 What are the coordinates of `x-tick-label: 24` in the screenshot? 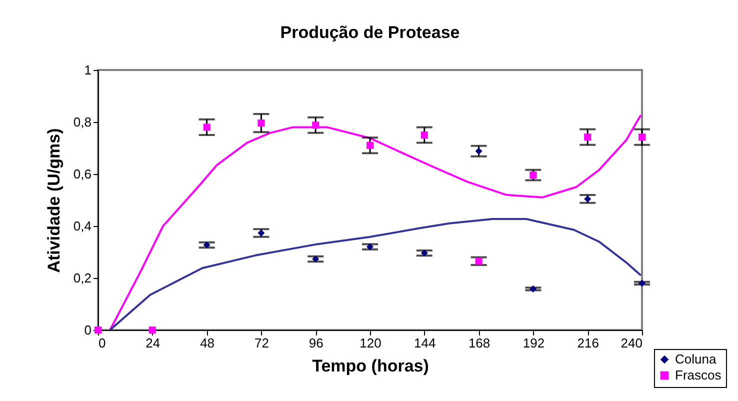 It's located at (153, 343).